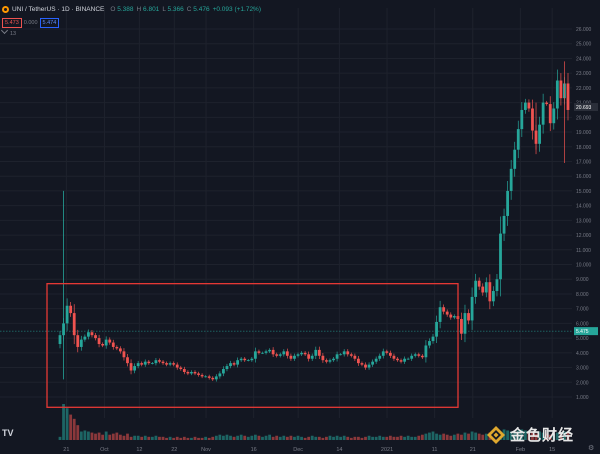  Describe the element at coordinates (584, 236) in the screenshot. I see `y-tick-label: 12.000` at that location.